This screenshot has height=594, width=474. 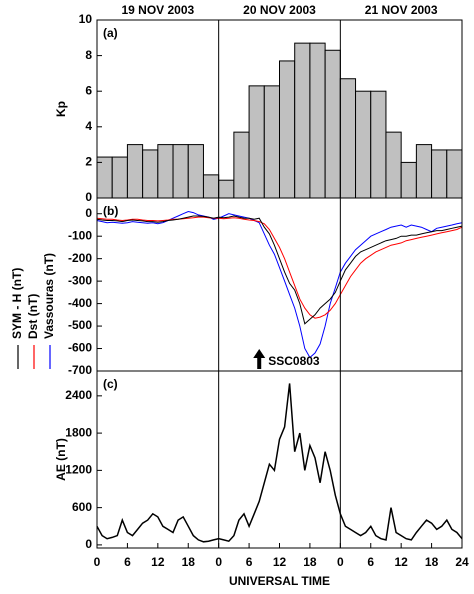 I want to click on legend-label: Dst (nT), so click(x=33, y=316).